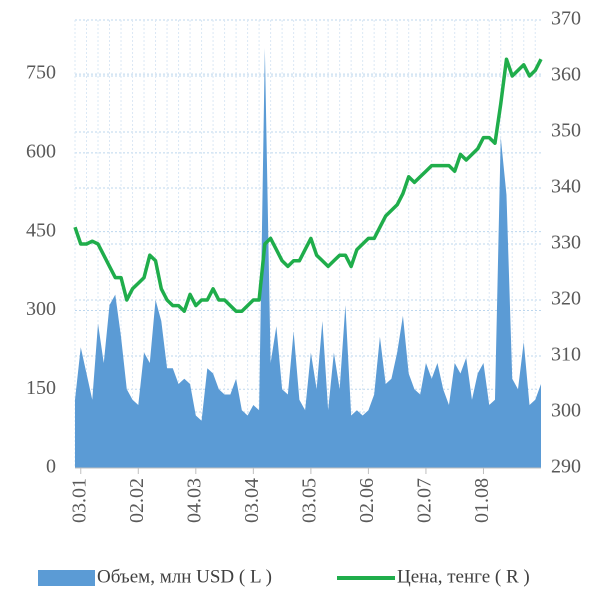  I want to click on y-tick-label: 0, so click(51, 467).